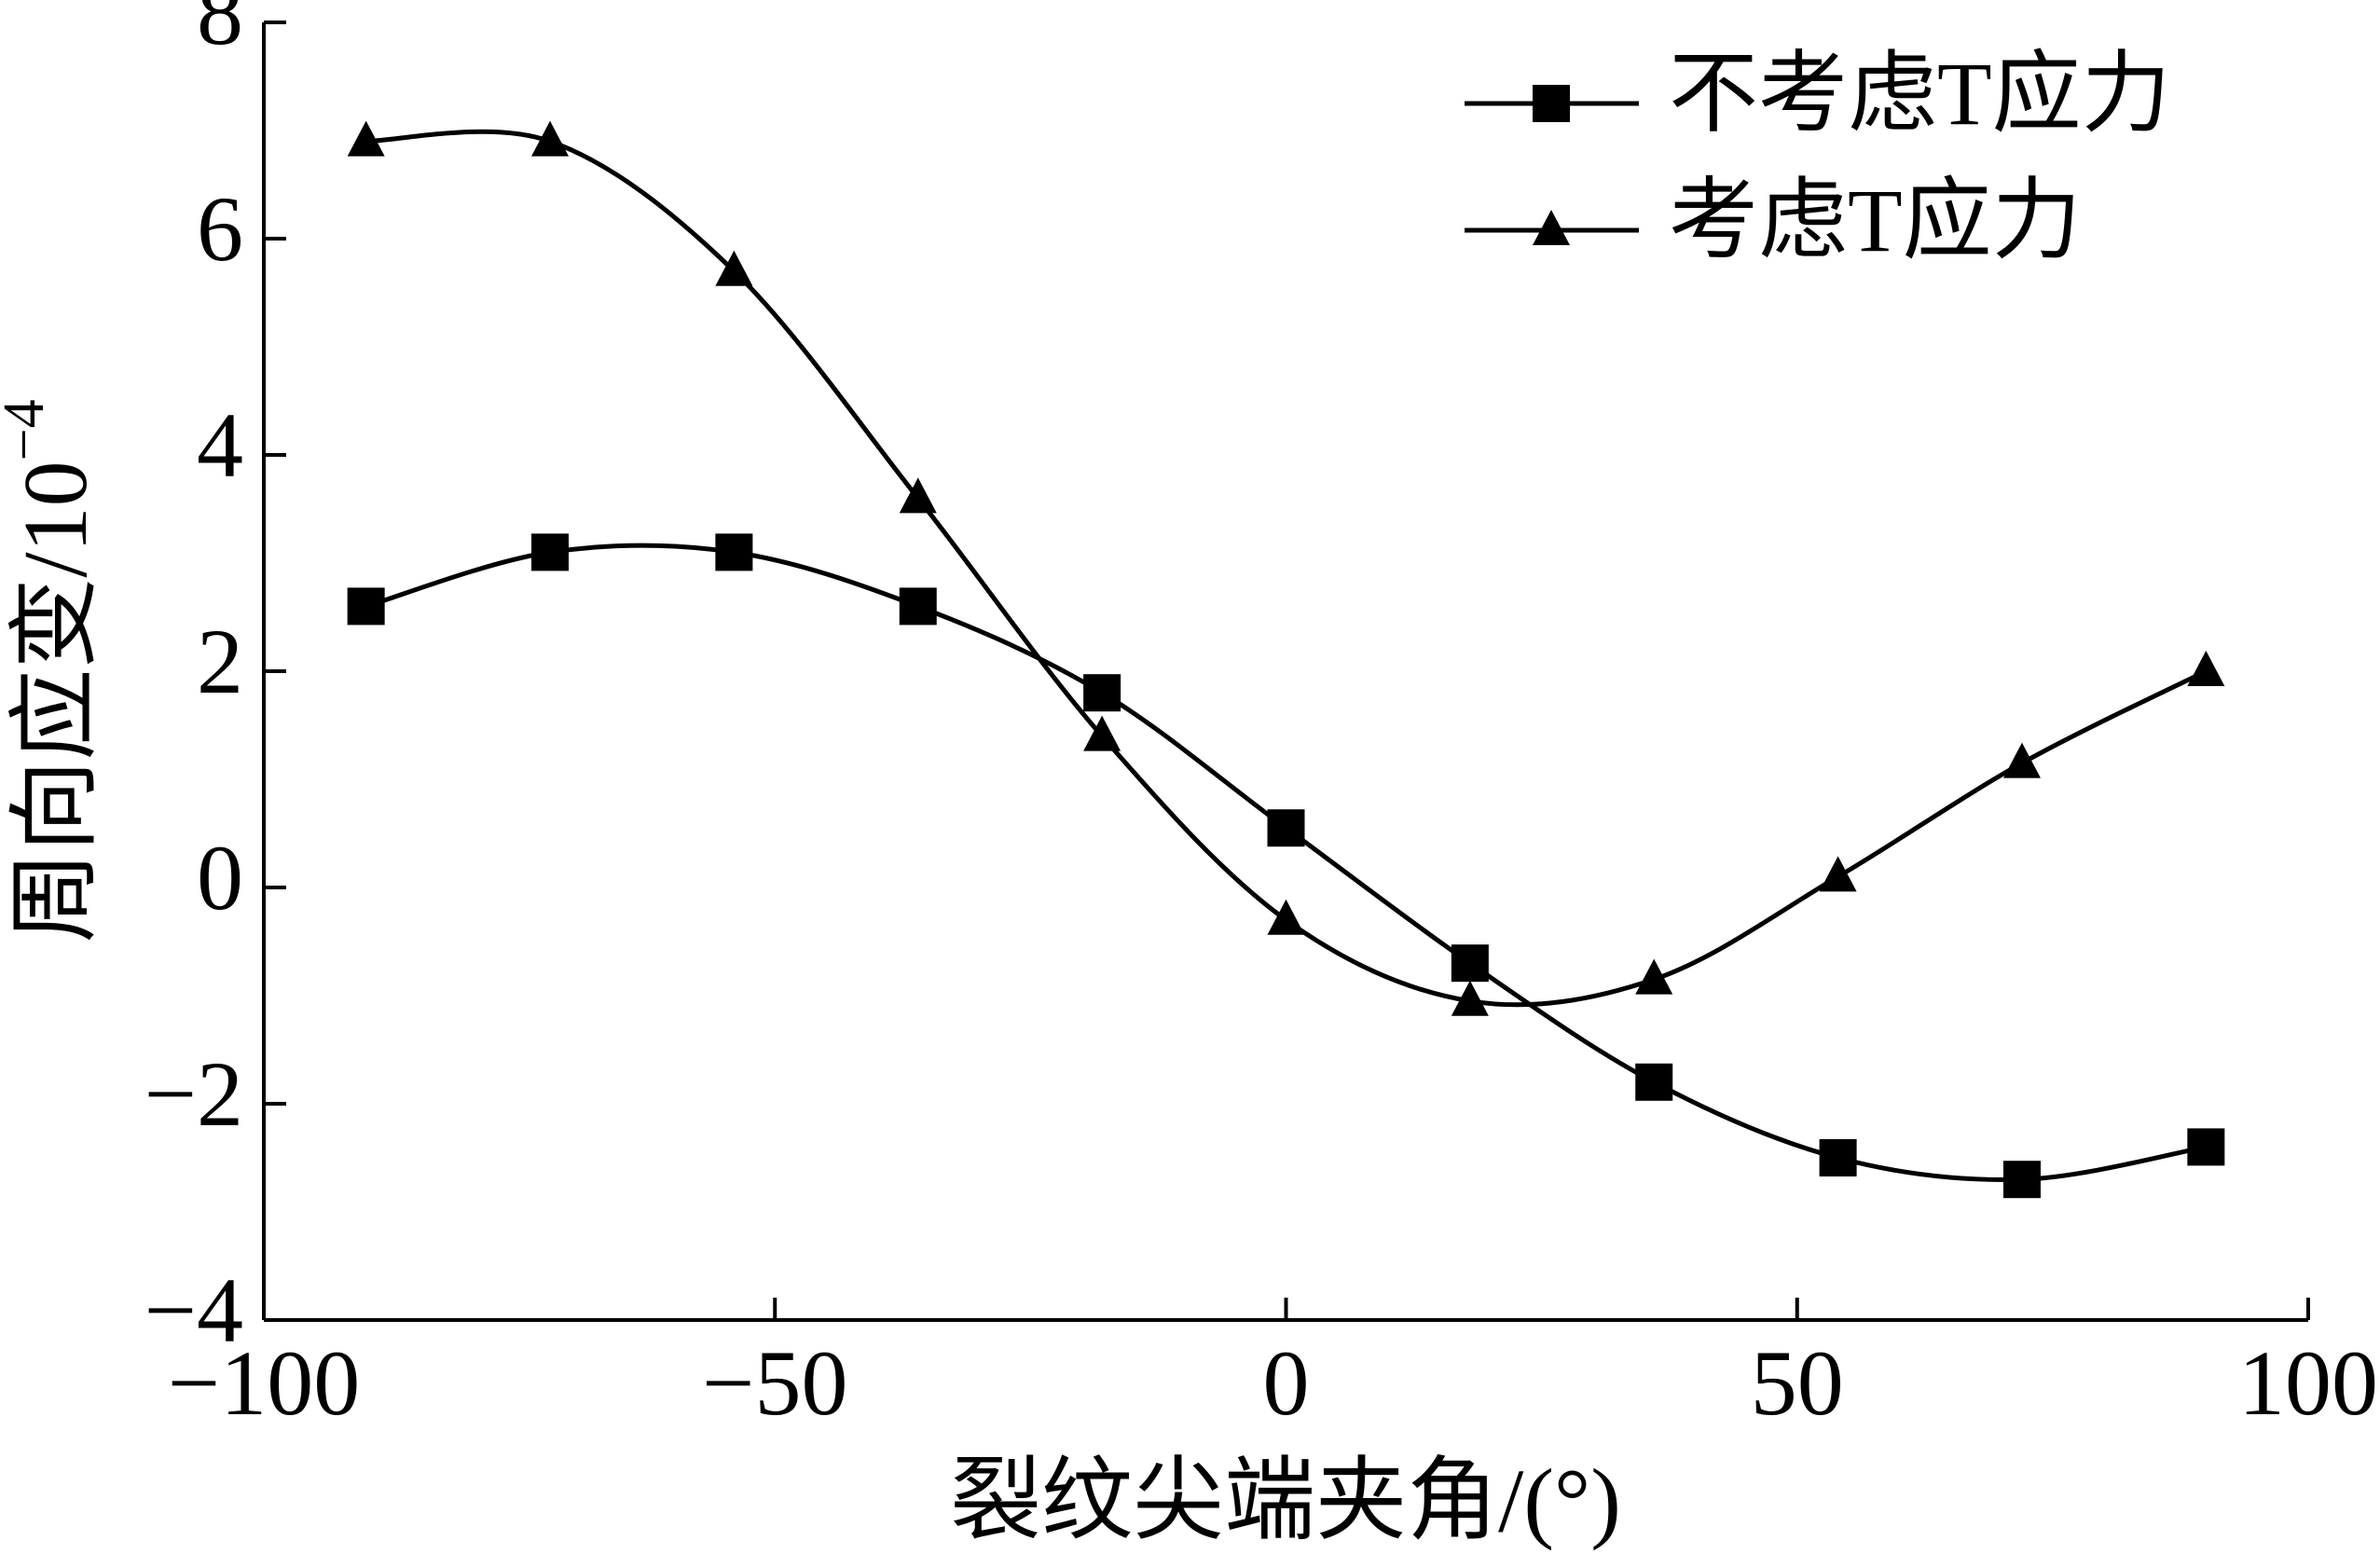  What do you see at coordinates (194, 1094) in the screenshot?
I see `y-tick-label: −2` at bounding box center [194, 1094].